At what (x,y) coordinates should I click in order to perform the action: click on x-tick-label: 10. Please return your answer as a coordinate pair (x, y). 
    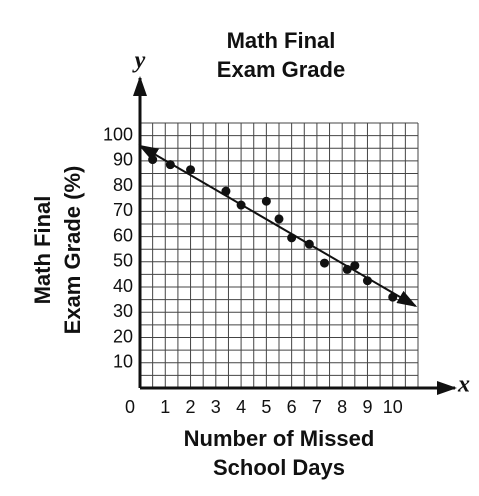
    Looking at the image, I should click on (393, 407).